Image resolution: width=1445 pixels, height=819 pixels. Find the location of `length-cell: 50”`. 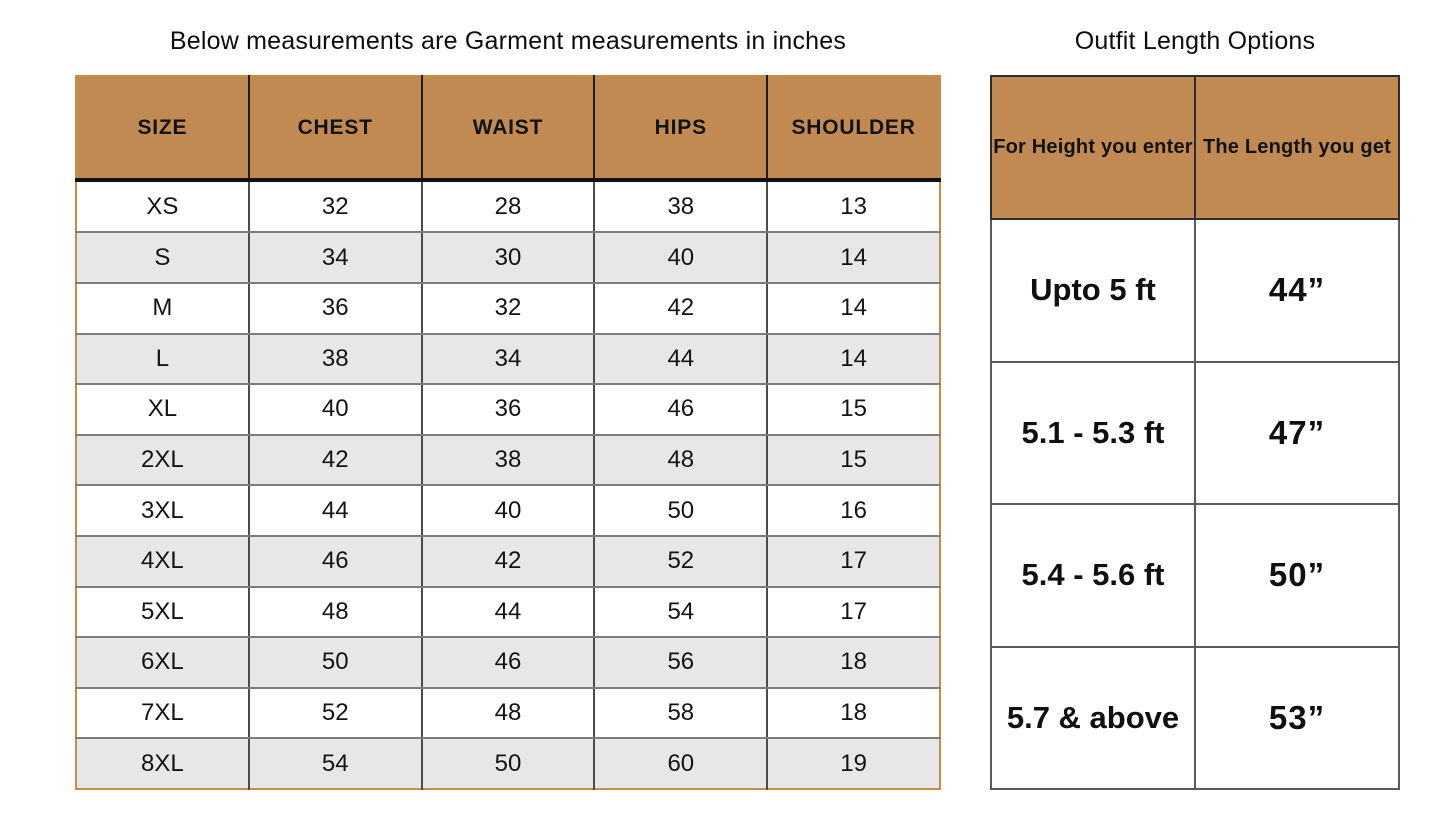

length-cell: 50” is located at coordinates (1297, 575).